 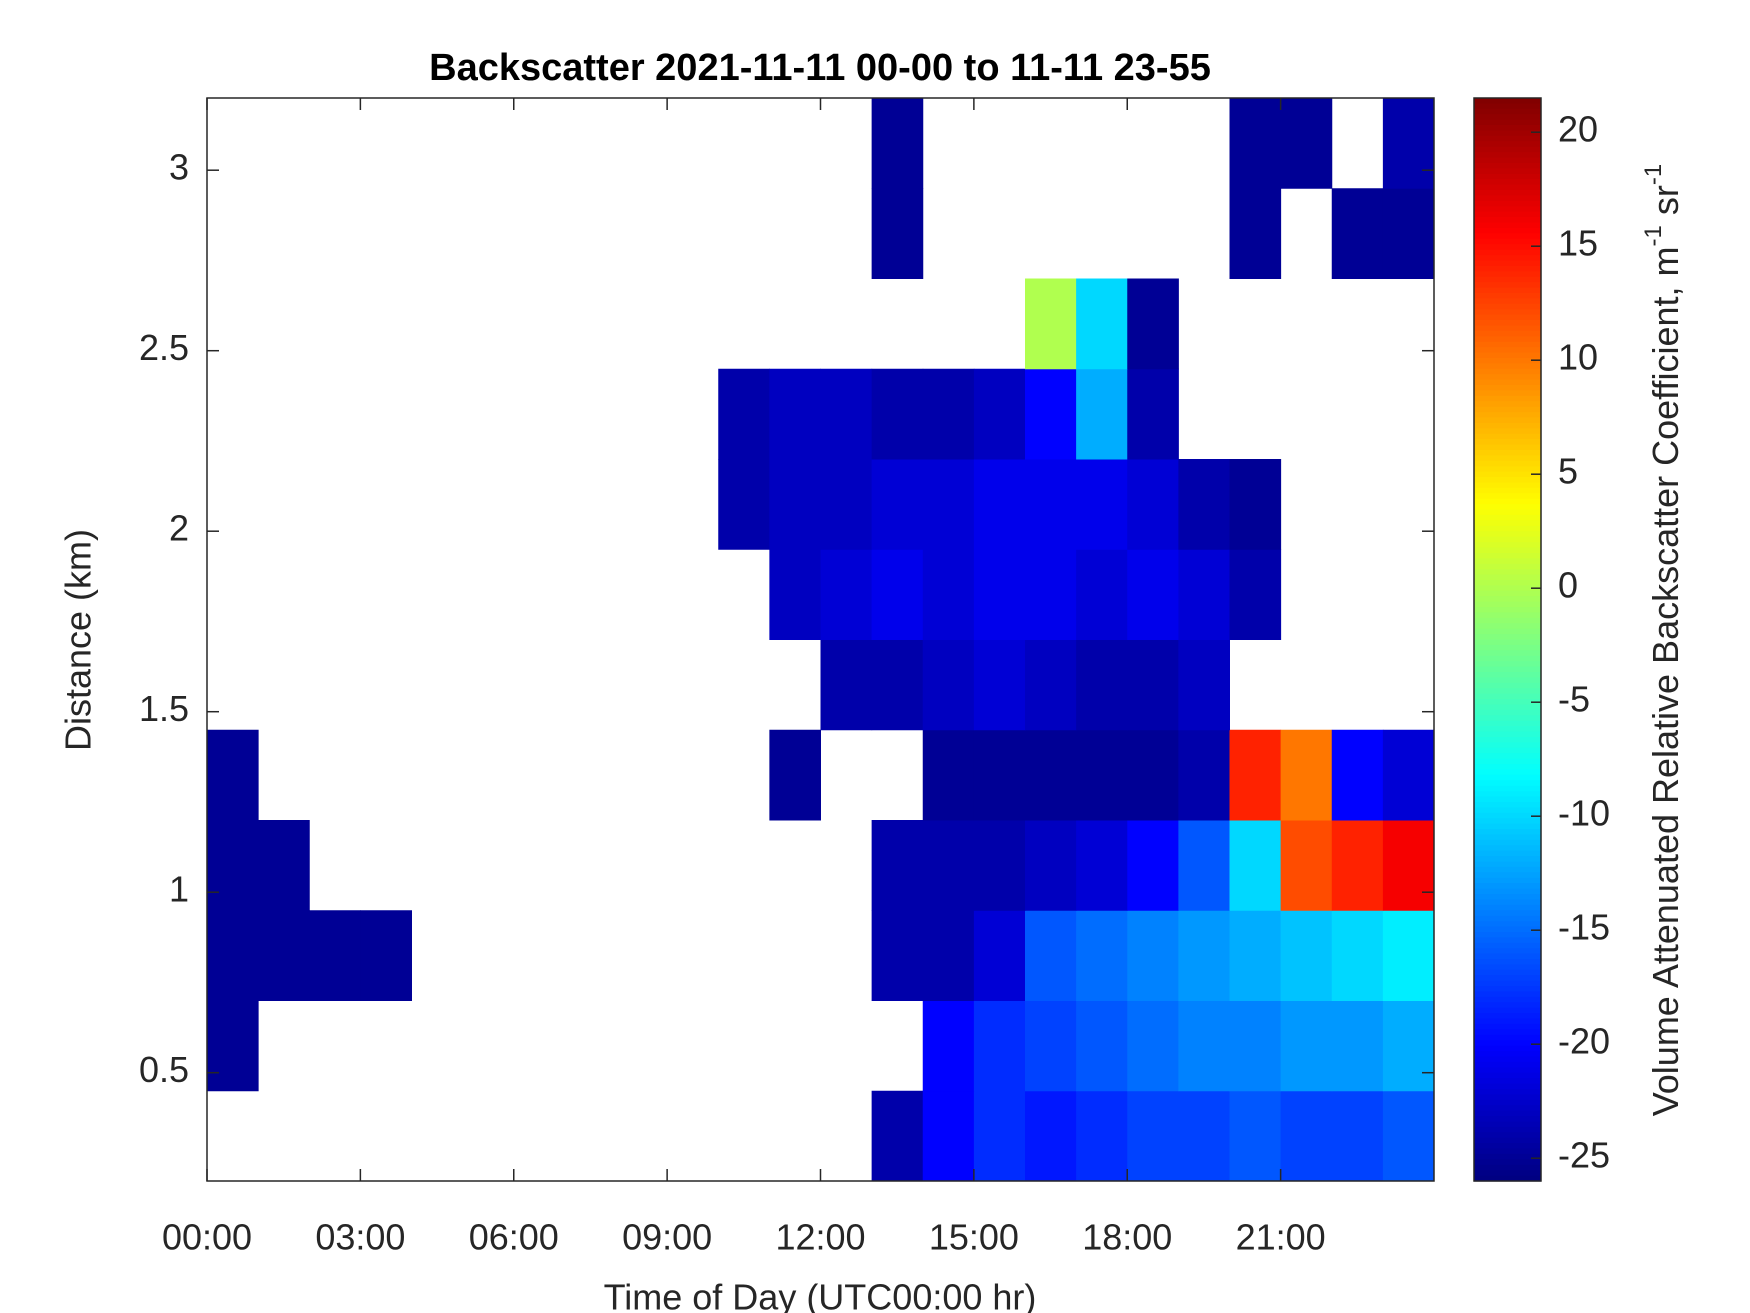 What do you see at coordinates (974, 1237) in the screenshot?
I see `x-tick-label: 15:00` at bounding box center [974, 1237].